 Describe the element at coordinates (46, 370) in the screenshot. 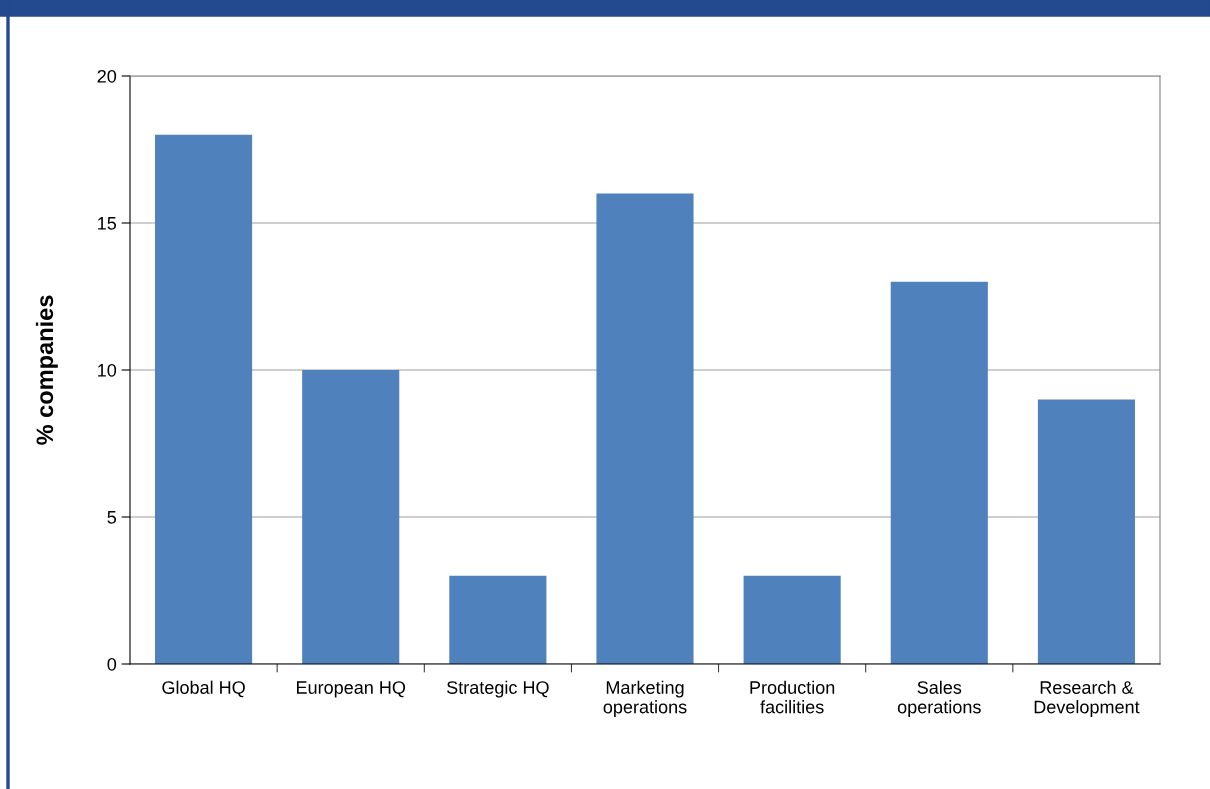

I see `y-axis-title: % companies` at that location.